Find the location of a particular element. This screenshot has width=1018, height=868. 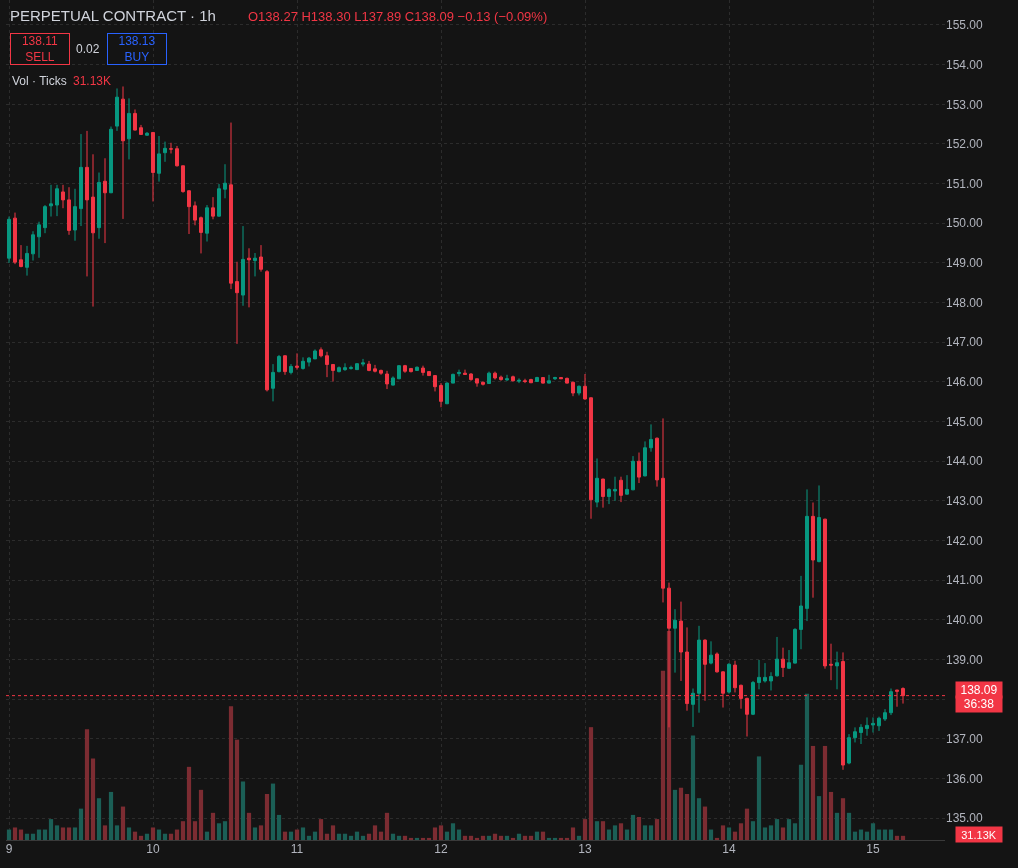

y-tick-label: 155.00 is located at coordinates (965, 25).